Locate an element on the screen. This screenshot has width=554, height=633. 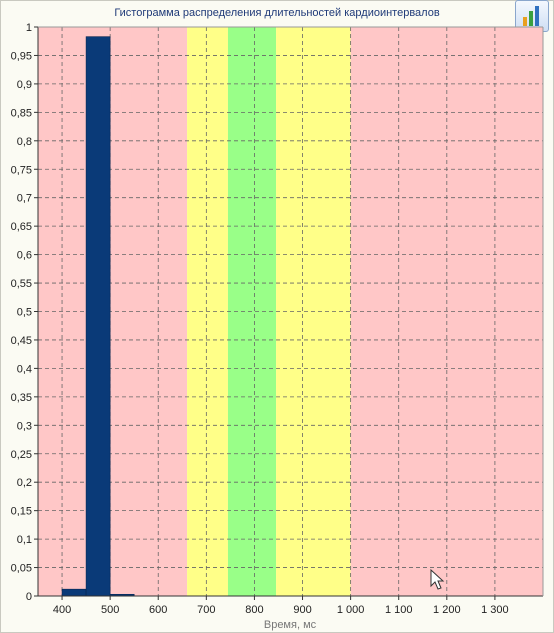
y-tick-label-17: 0,85 is located at coordinates (21, 113).